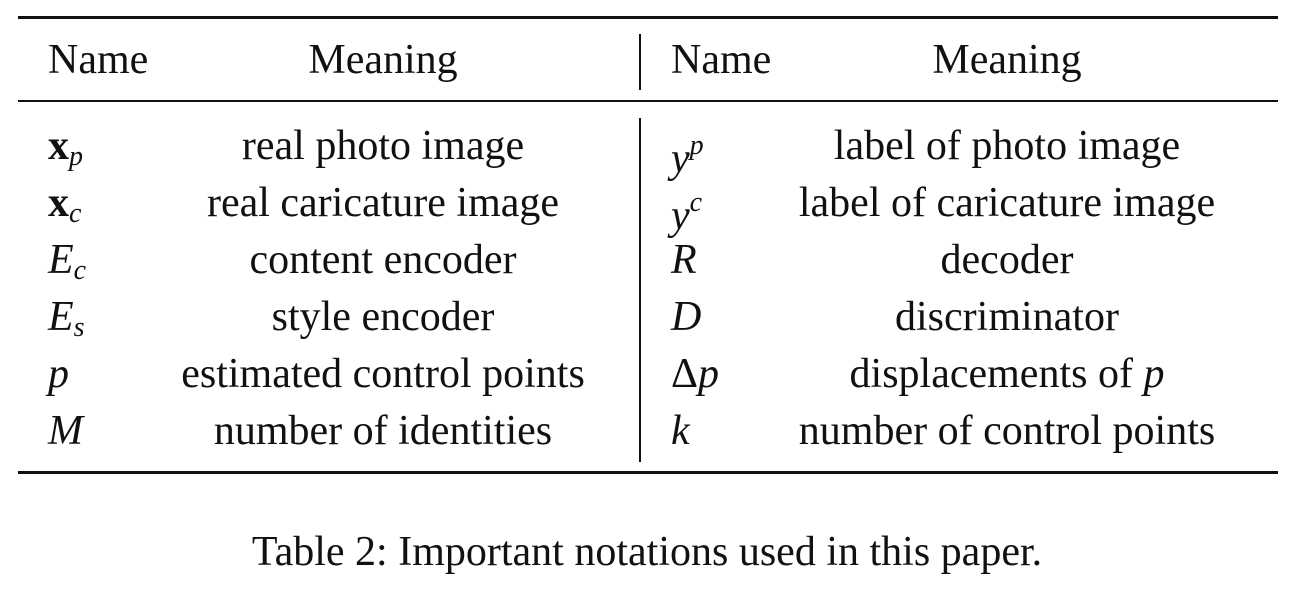 This screenshot has width=1294, height=592. Describe the element at coordinates (66, 318) in the screenshot. I see `table-row-3-left-symbol: Es` at that location.